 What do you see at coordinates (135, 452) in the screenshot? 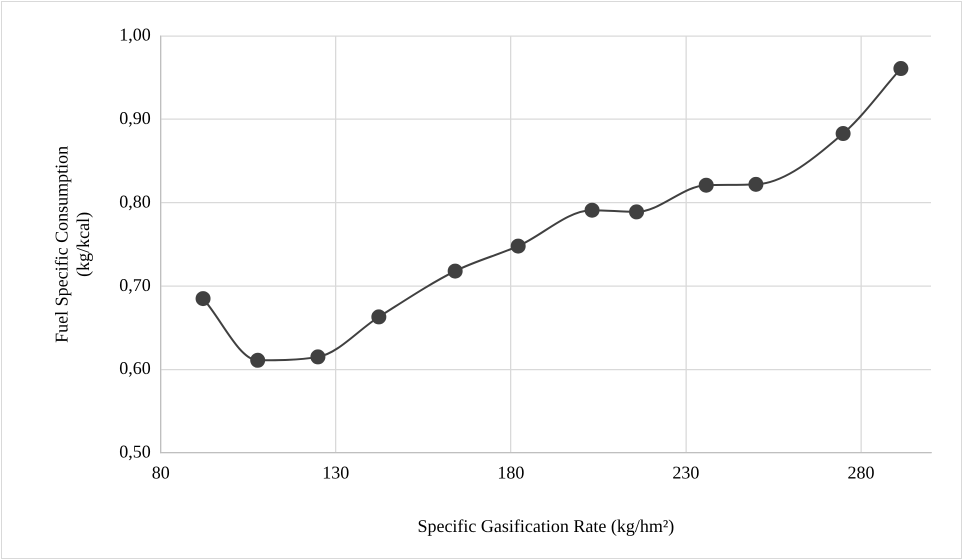
I see `y-tick-label: 0,50` at bounding box center [135, 452].